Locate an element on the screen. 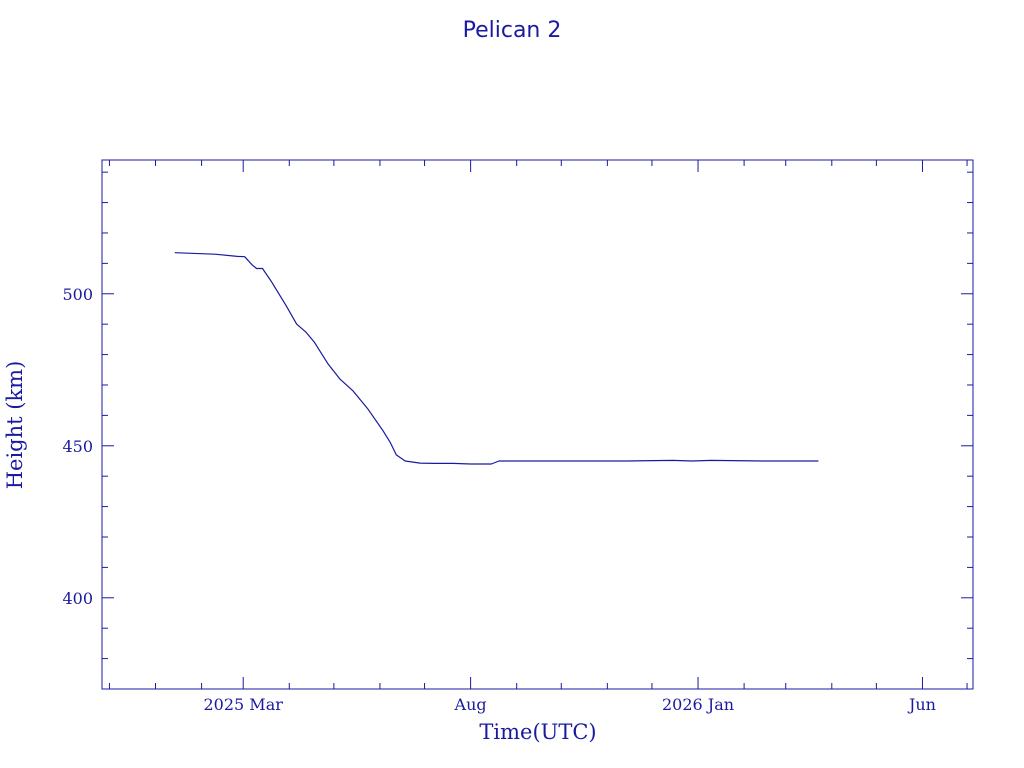 This screenshot has width=1024, height=768. y-axis-label: Height (km) is located at coordinates (15, 425).